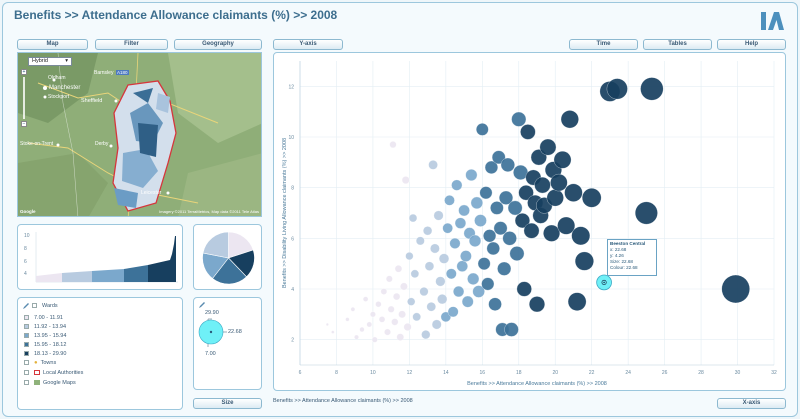 The image size is (800, 419). What do you see at coordinates (665, 373) in the screenshot?
I see `x-tick-label: 26` at bounding box center [665, 373].